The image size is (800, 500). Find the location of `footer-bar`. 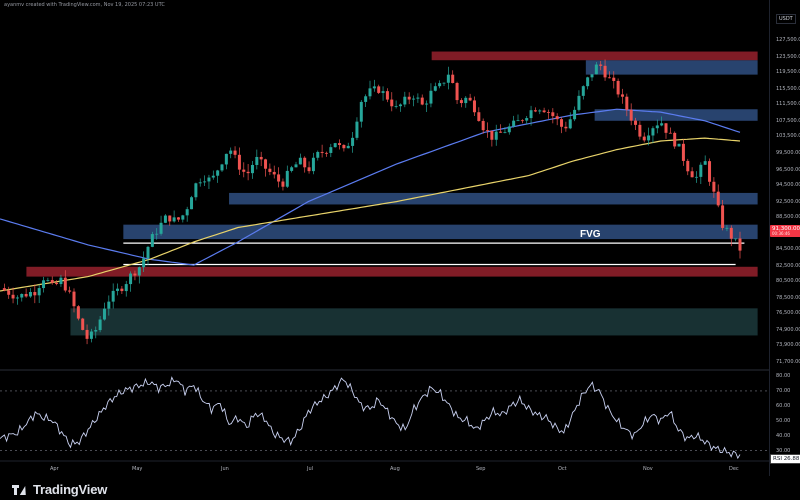

footer-bar is located at coordinates (400, 488).